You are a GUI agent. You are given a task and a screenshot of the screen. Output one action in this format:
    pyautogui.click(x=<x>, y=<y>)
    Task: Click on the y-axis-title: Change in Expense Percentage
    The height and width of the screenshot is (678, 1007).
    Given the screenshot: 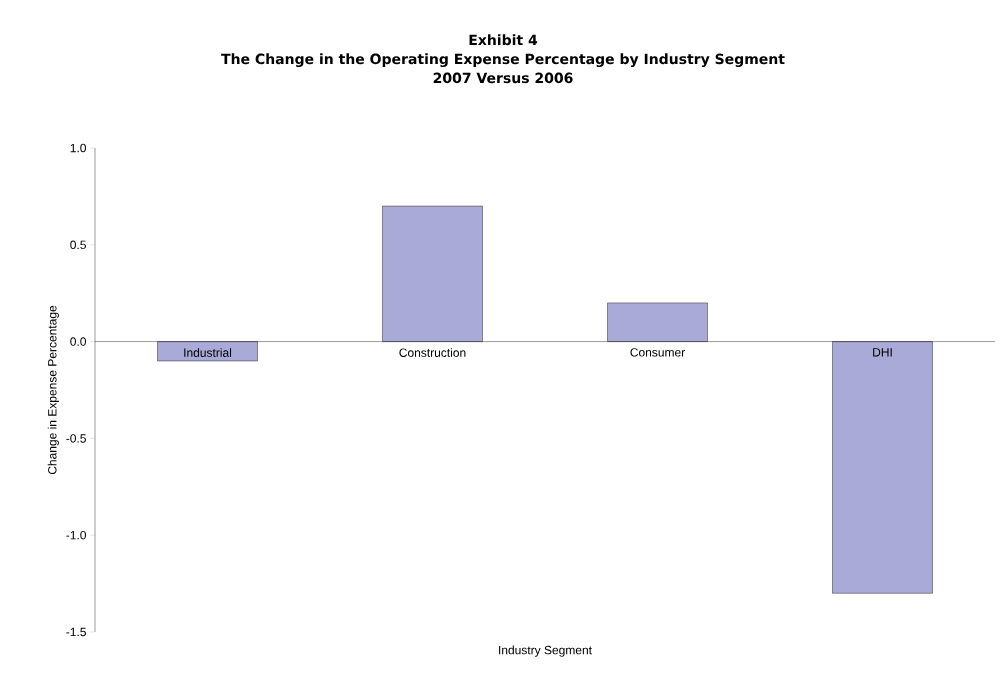 What is the action you would take?
    pyautogui.click(x=53, y=390)
    